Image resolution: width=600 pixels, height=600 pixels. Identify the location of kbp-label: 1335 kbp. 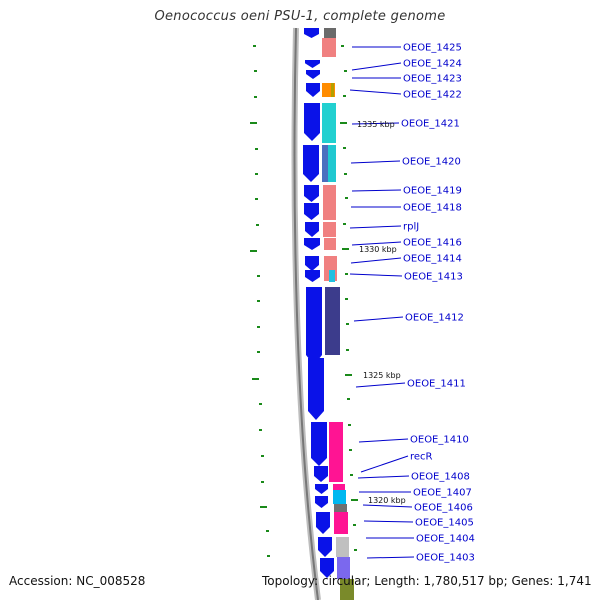
(376, 124).